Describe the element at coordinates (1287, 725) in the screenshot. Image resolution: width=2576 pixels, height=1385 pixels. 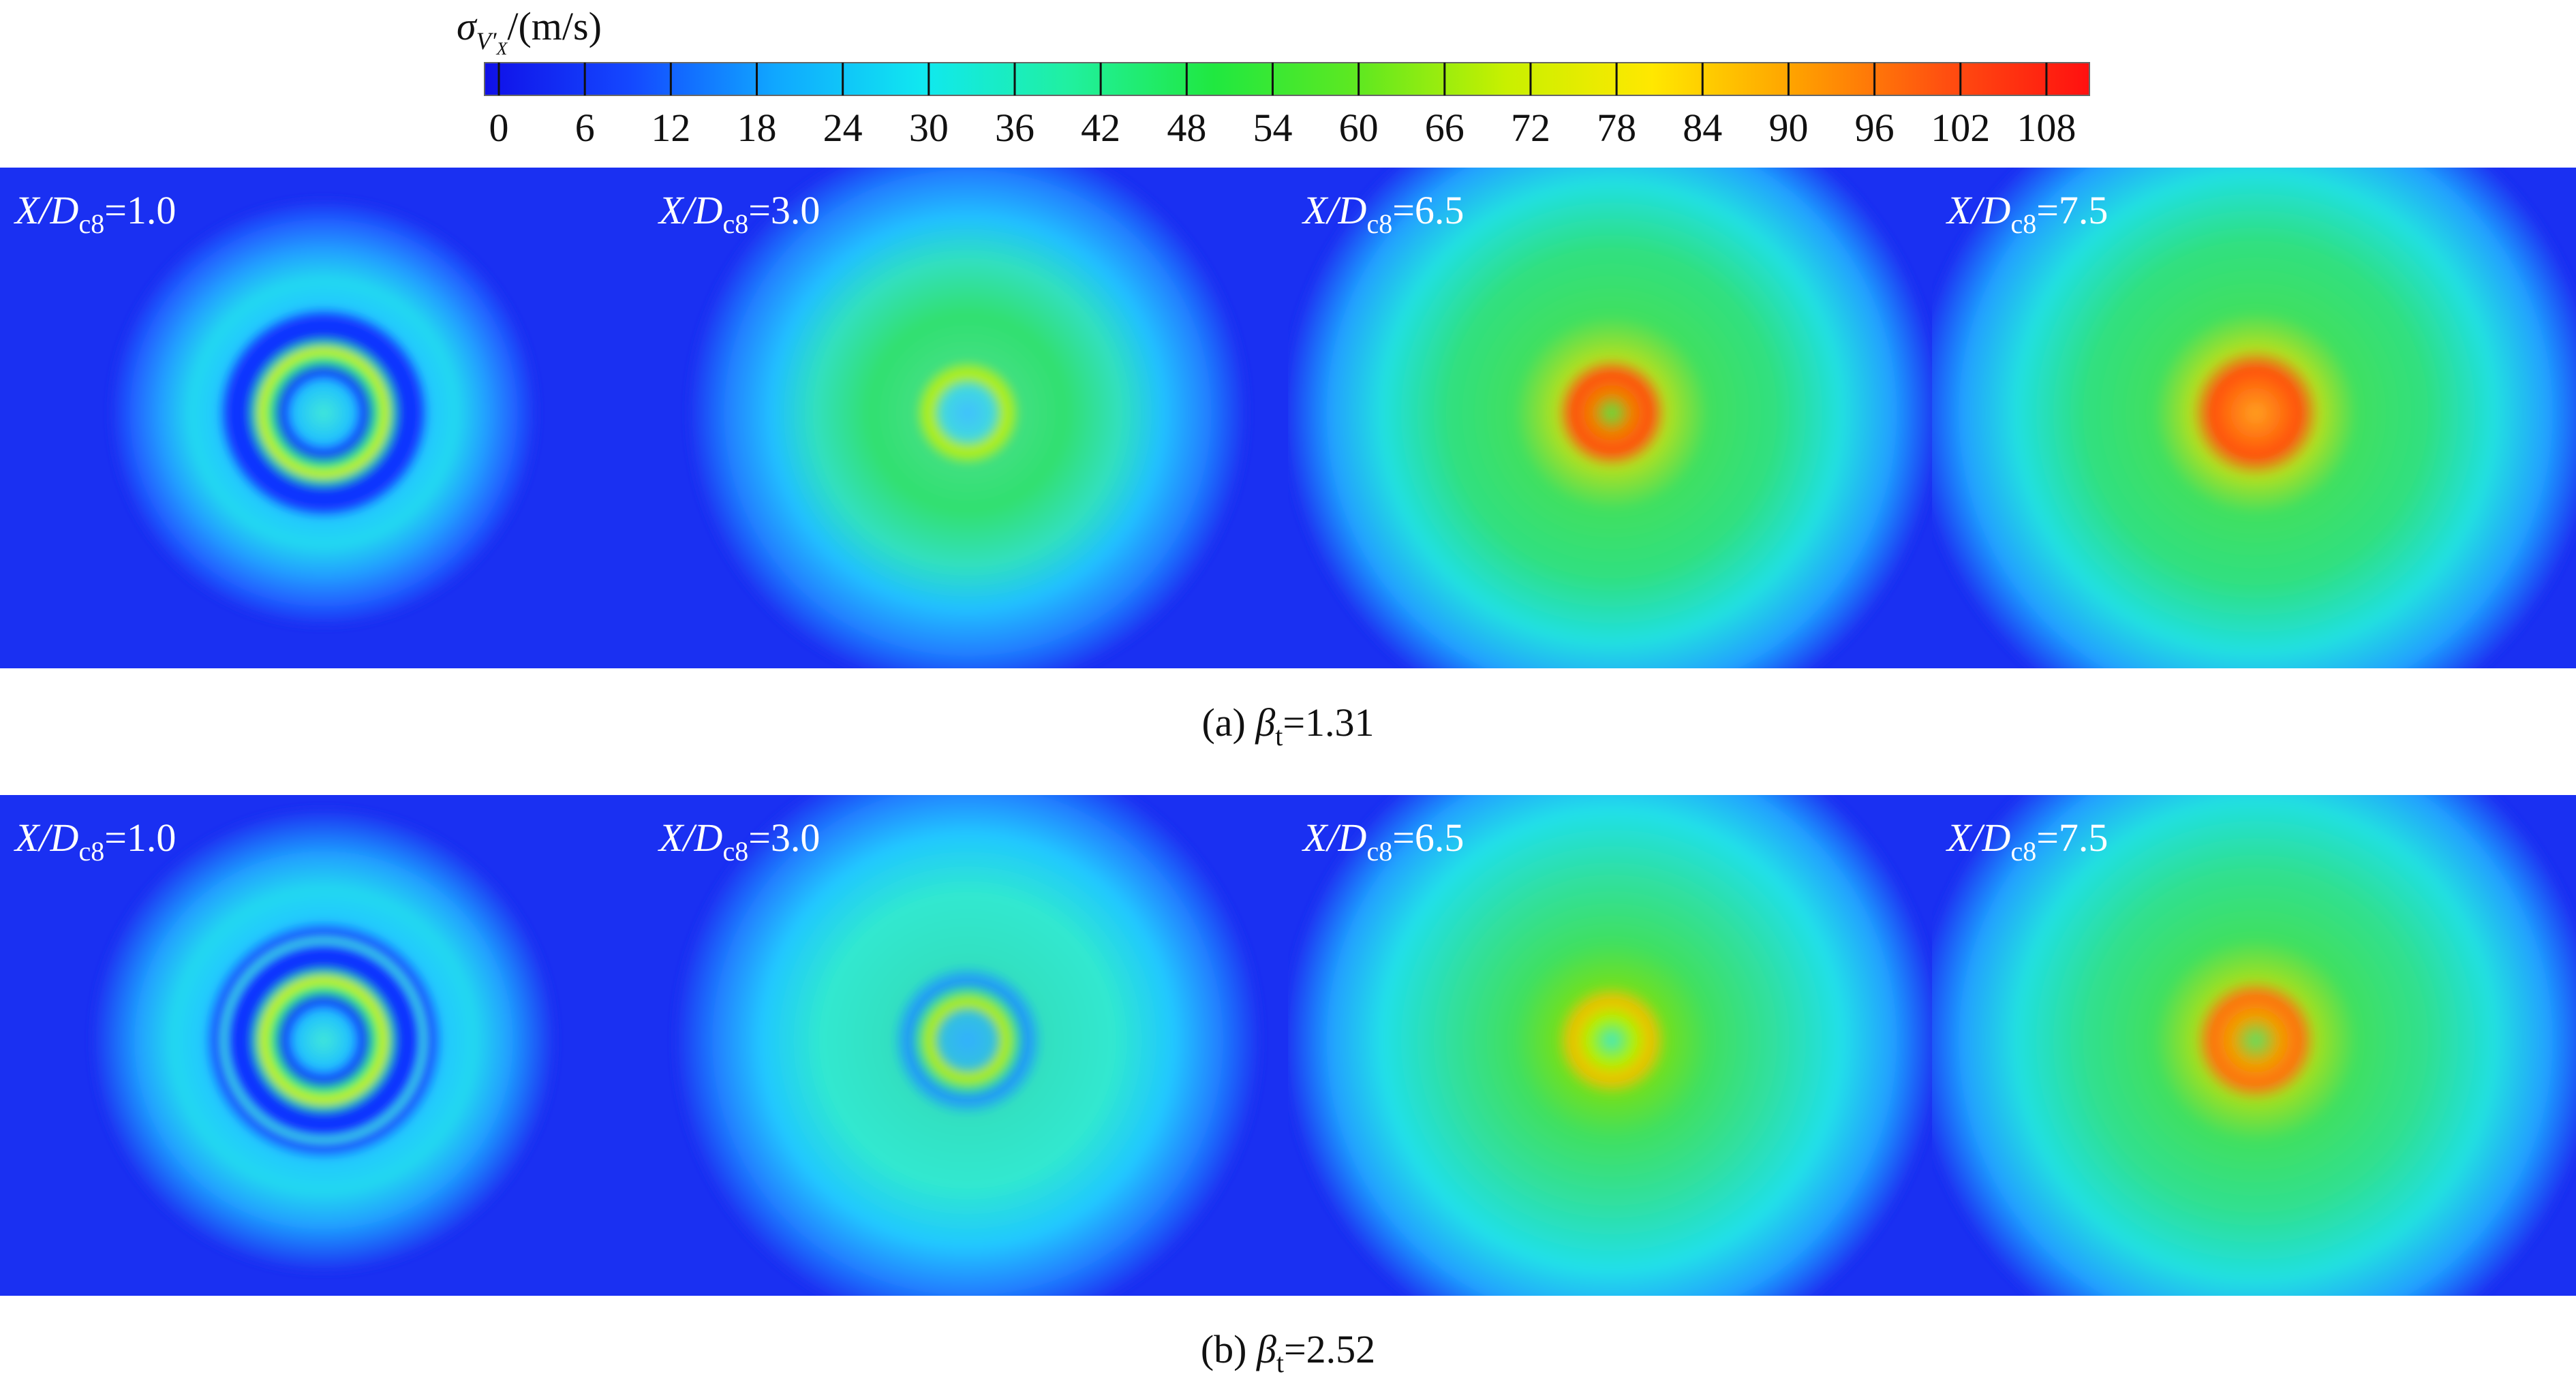
I see `caption: (a) βt=1.31` at that location.